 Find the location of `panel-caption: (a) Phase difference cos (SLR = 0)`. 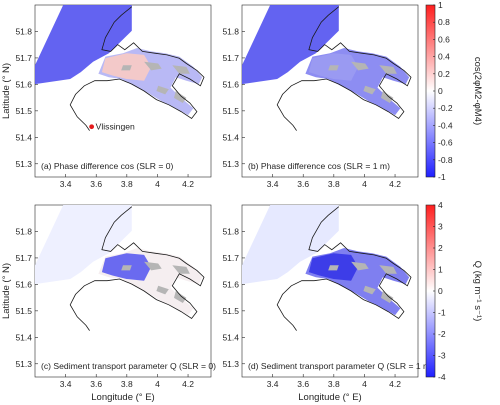

panel-caption: (a) Phase difference cos (SLR = 0) is located at coordinates (107, 166).